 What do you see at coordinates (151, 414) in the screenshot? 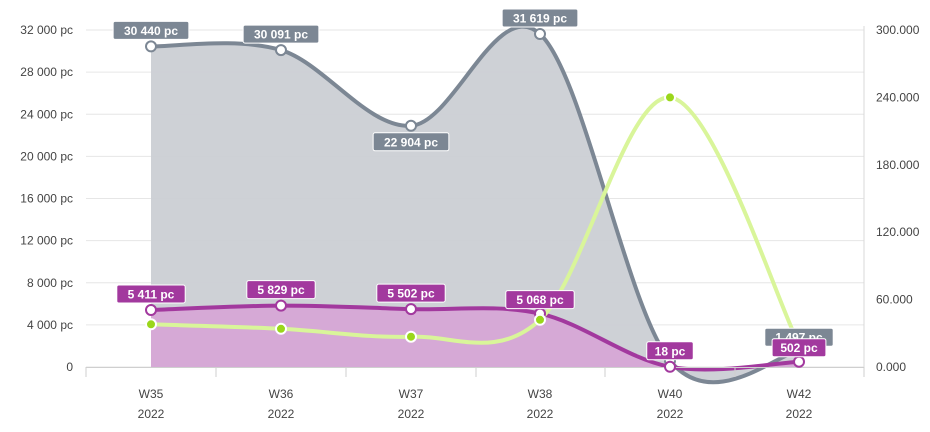
I see `x-tick-year-w35: 2022` at bounding box center [151, 414].